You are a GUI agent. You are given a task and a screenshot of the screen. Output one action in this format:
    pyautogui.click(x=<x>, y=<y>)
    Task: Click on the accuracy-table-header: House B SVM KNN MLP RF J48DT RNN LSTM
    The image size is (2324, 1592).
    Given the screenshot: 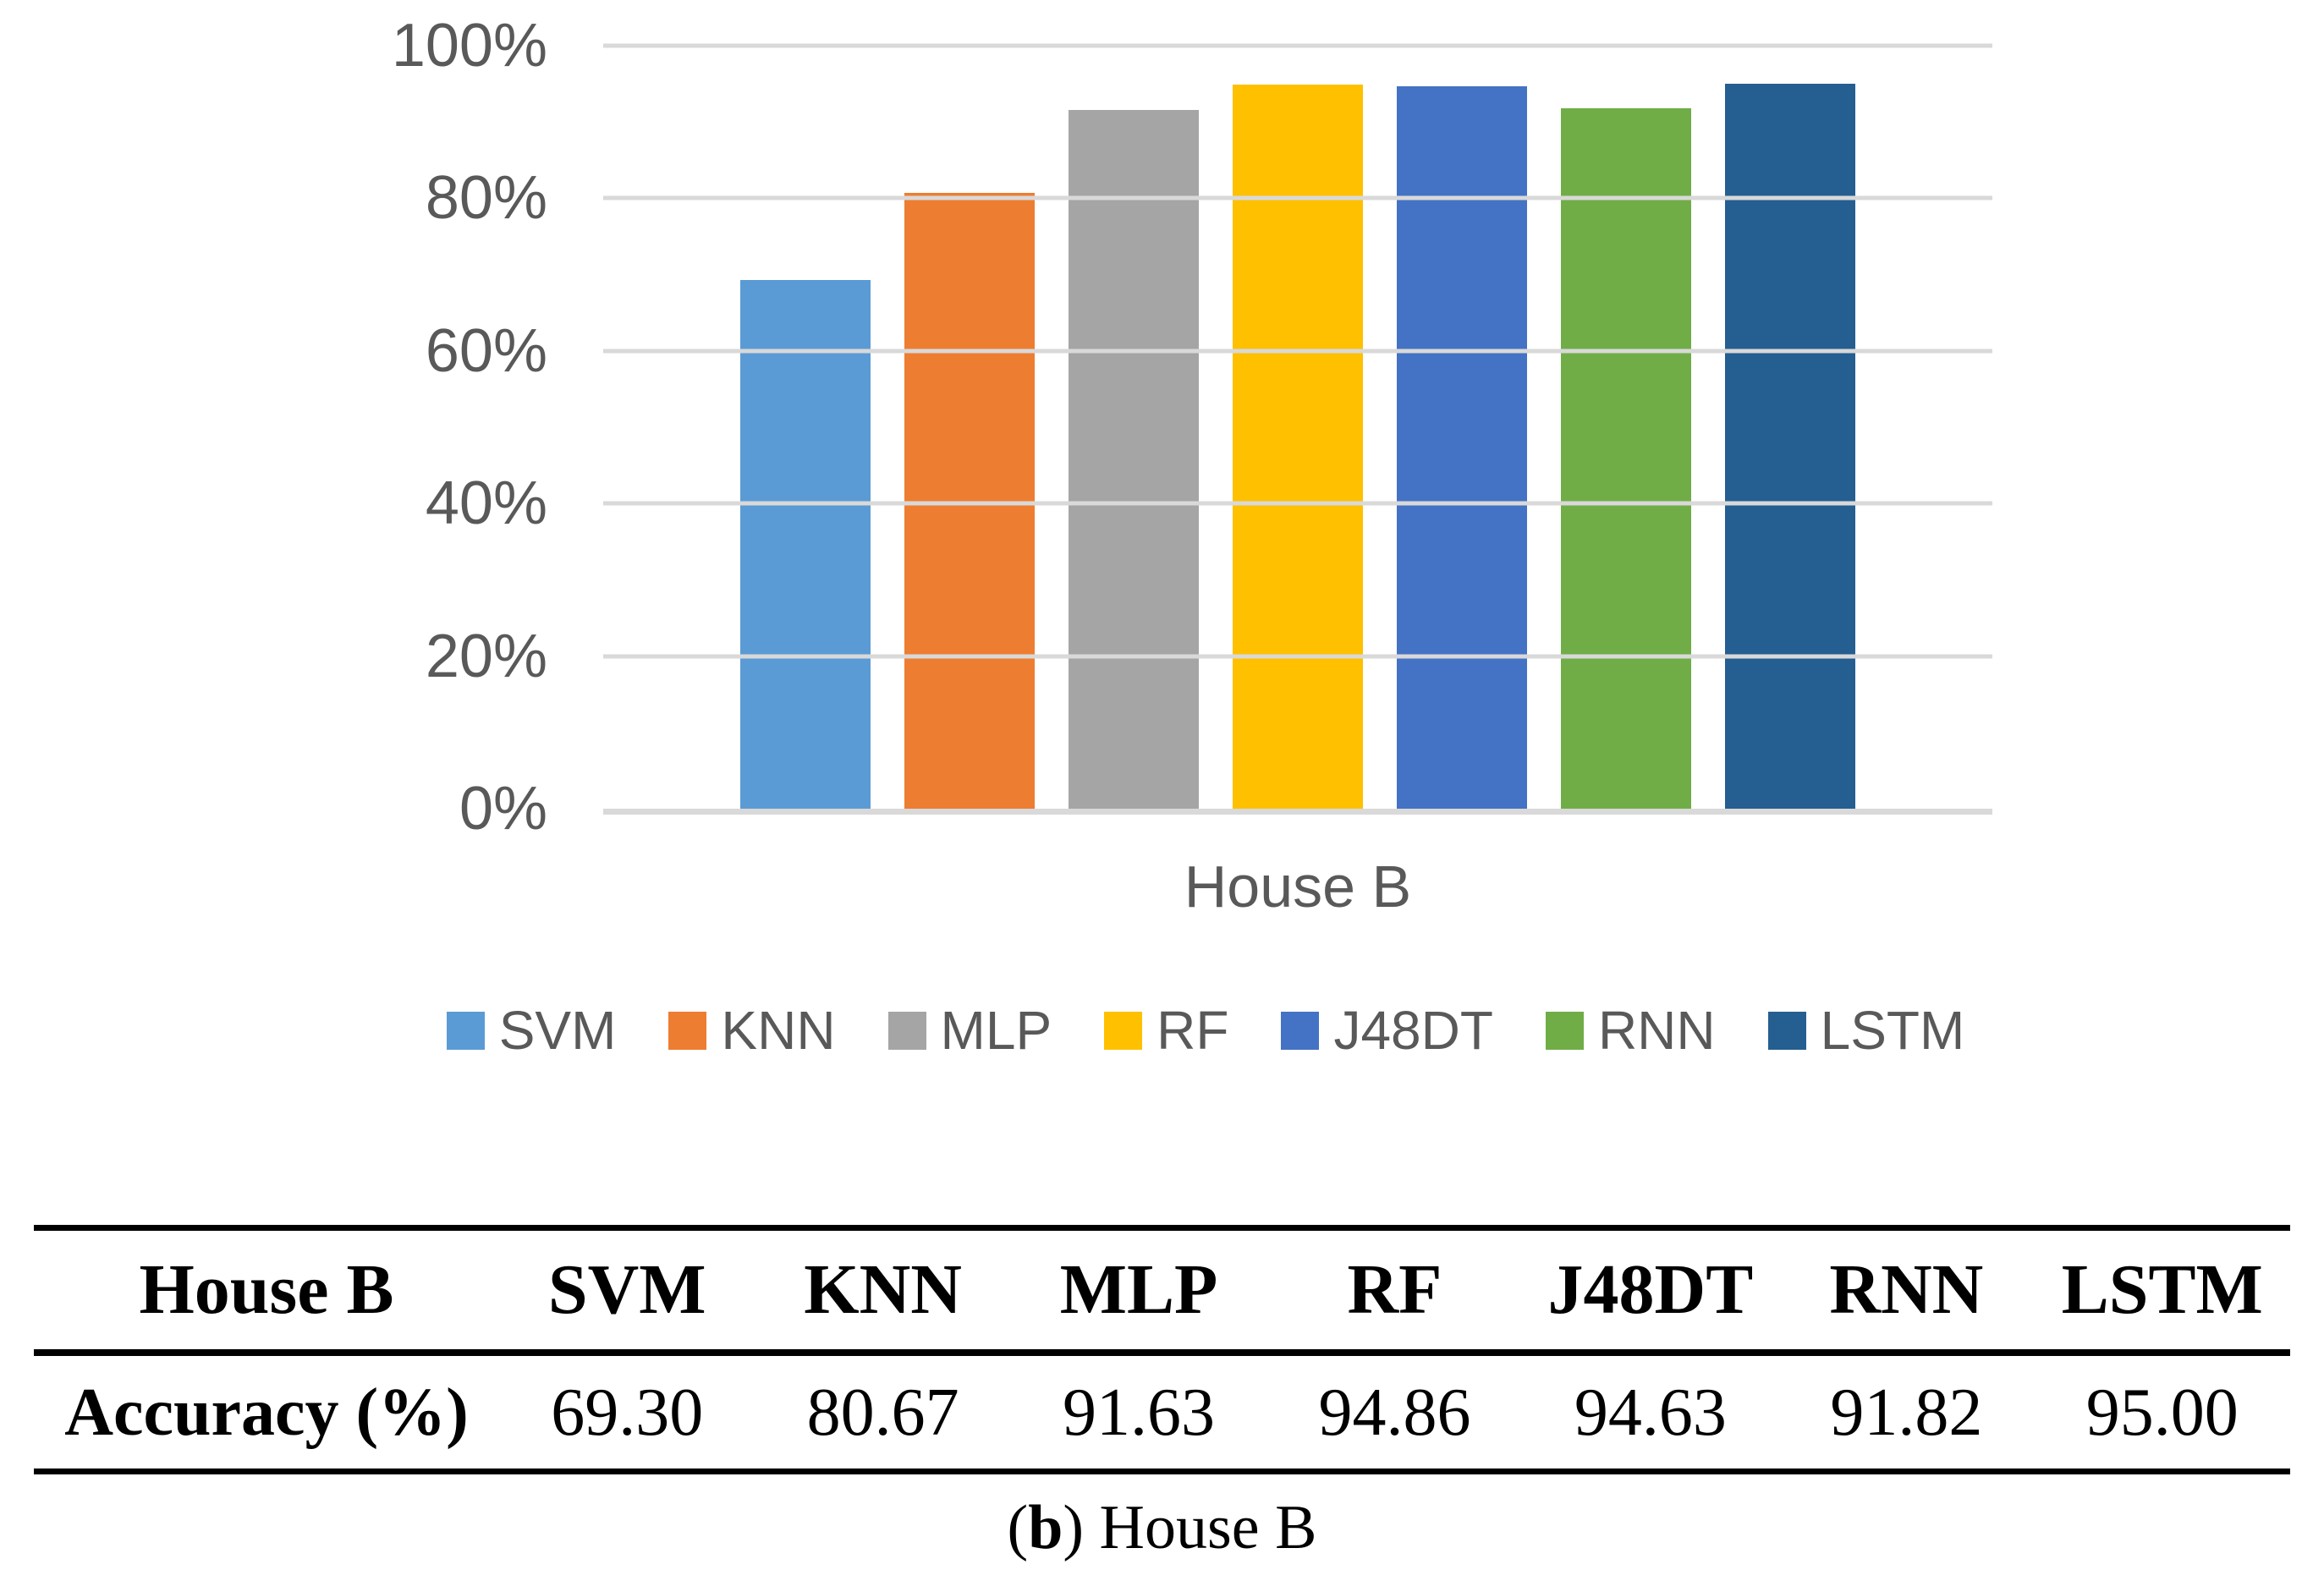 What is the action you would take?
    pyautogui.click(x=1162, y=1290)
    